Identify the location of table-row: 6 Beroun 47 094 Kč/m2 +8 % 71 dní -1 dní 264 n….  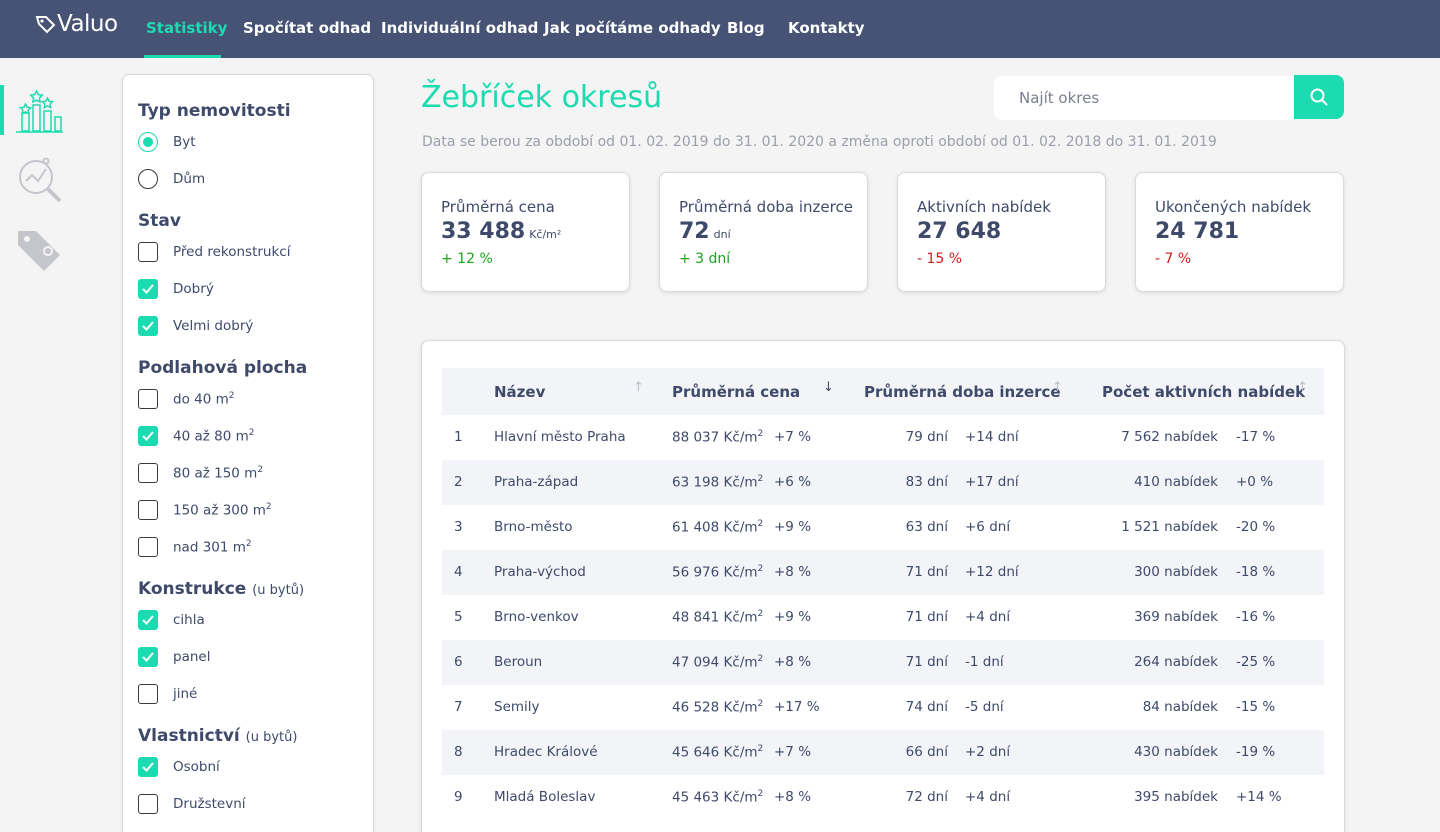
(883, 662).